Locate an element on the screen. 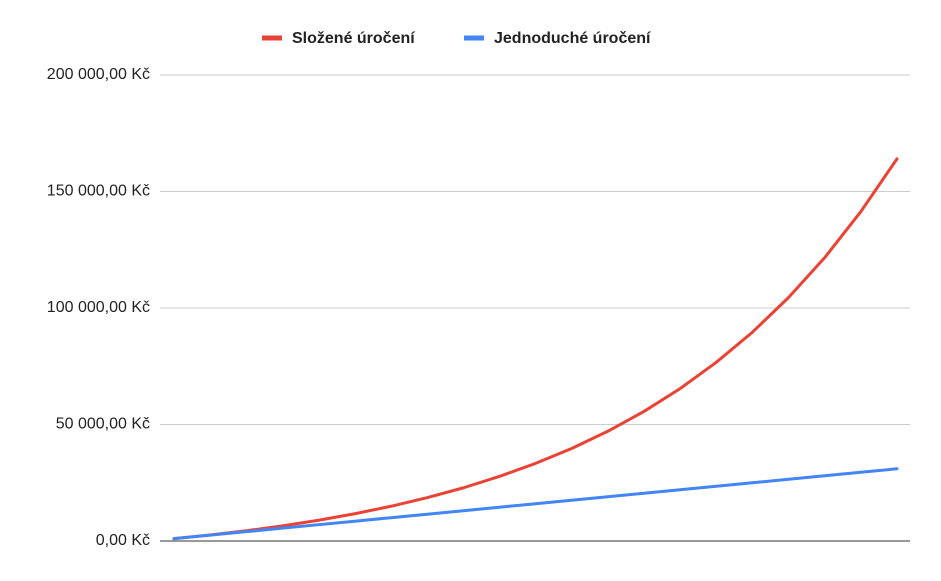  legend: Složené úročení Jednoduché úročení is located at coordinates (456, 38).